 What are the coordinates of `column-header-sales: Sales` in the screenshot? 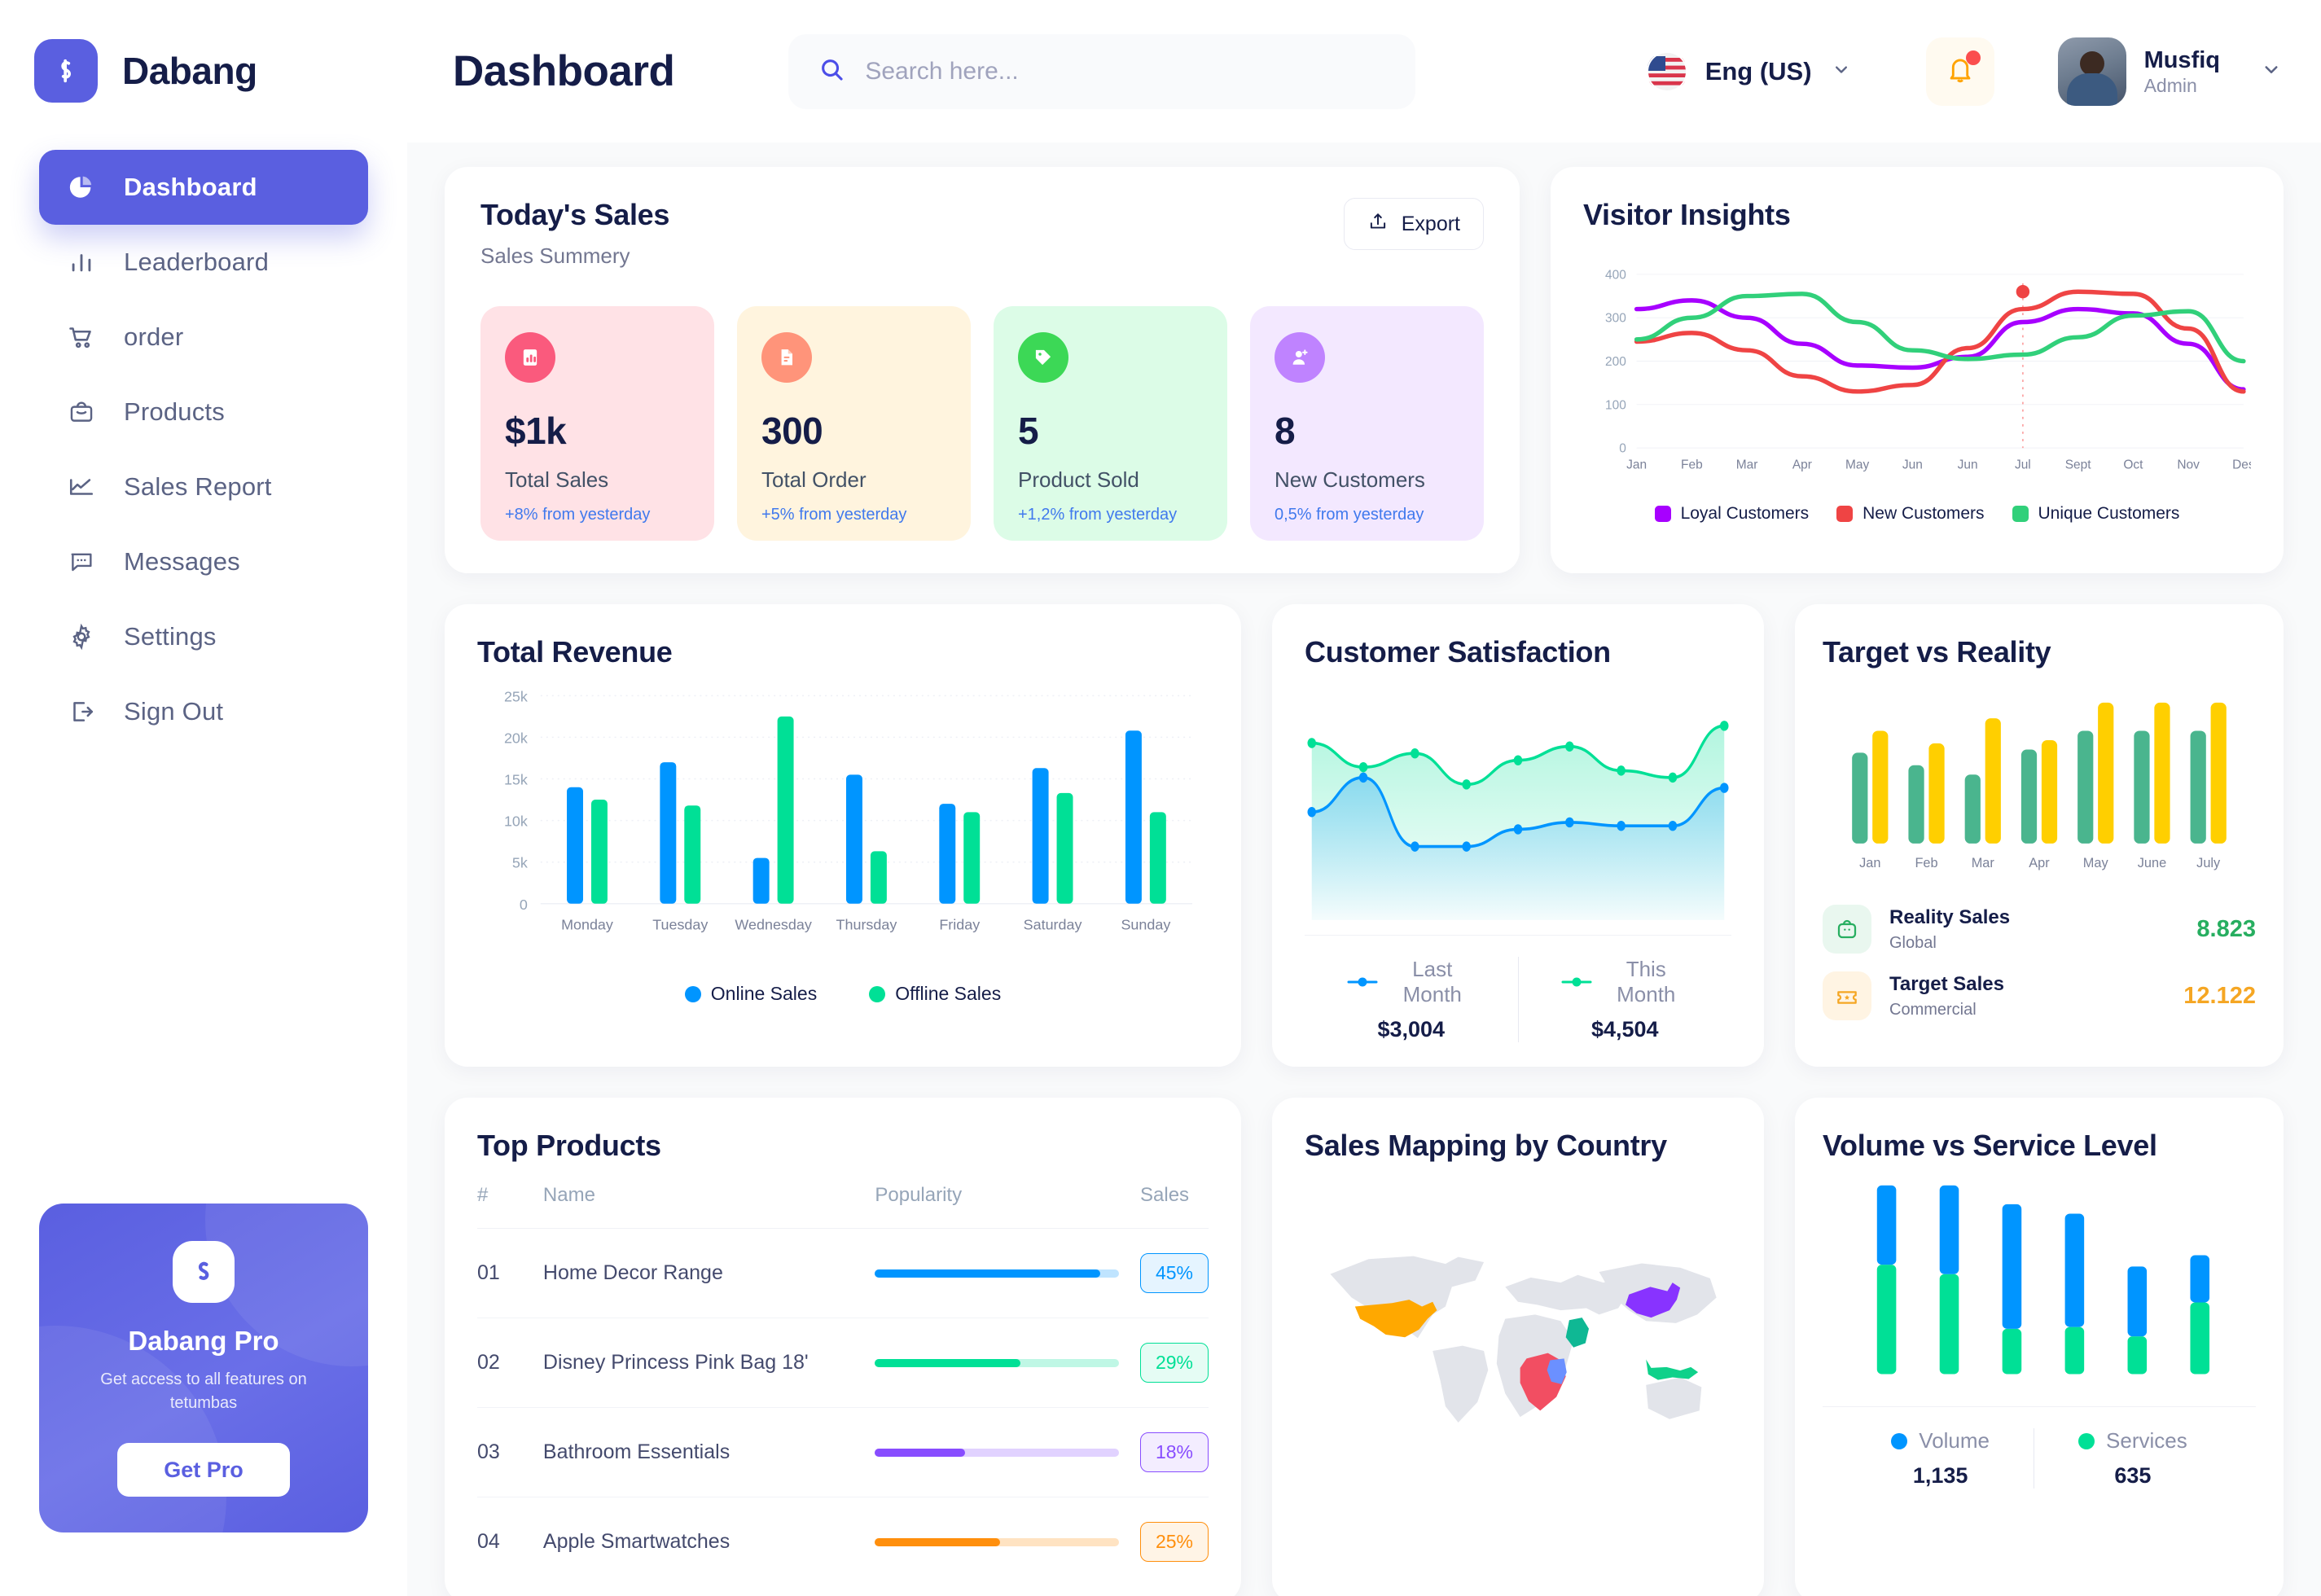 It's located at (1174, 1206).